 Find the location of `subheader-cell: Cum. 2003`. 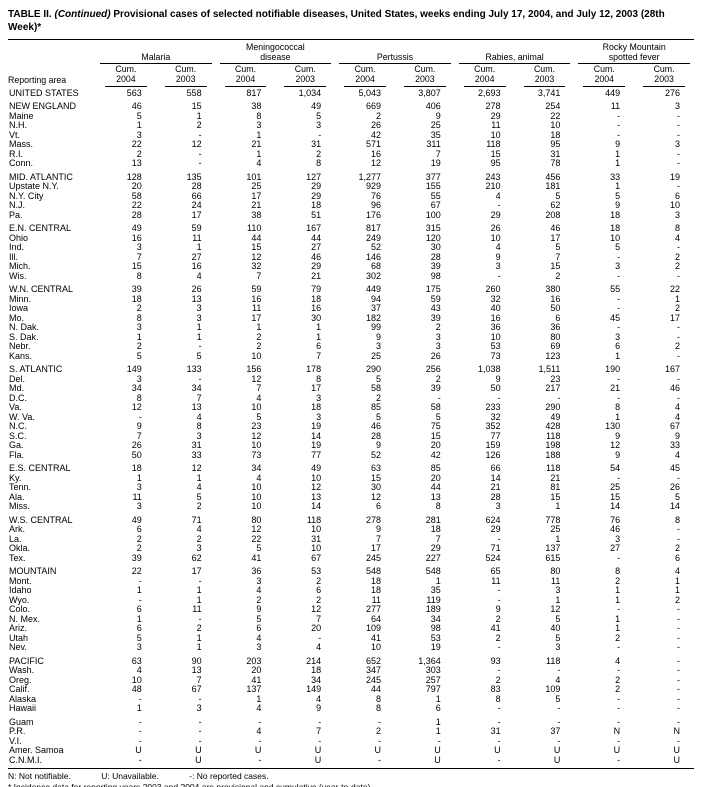

subheader-cell: Cum. 2003 is located at coordinates (186, 75).